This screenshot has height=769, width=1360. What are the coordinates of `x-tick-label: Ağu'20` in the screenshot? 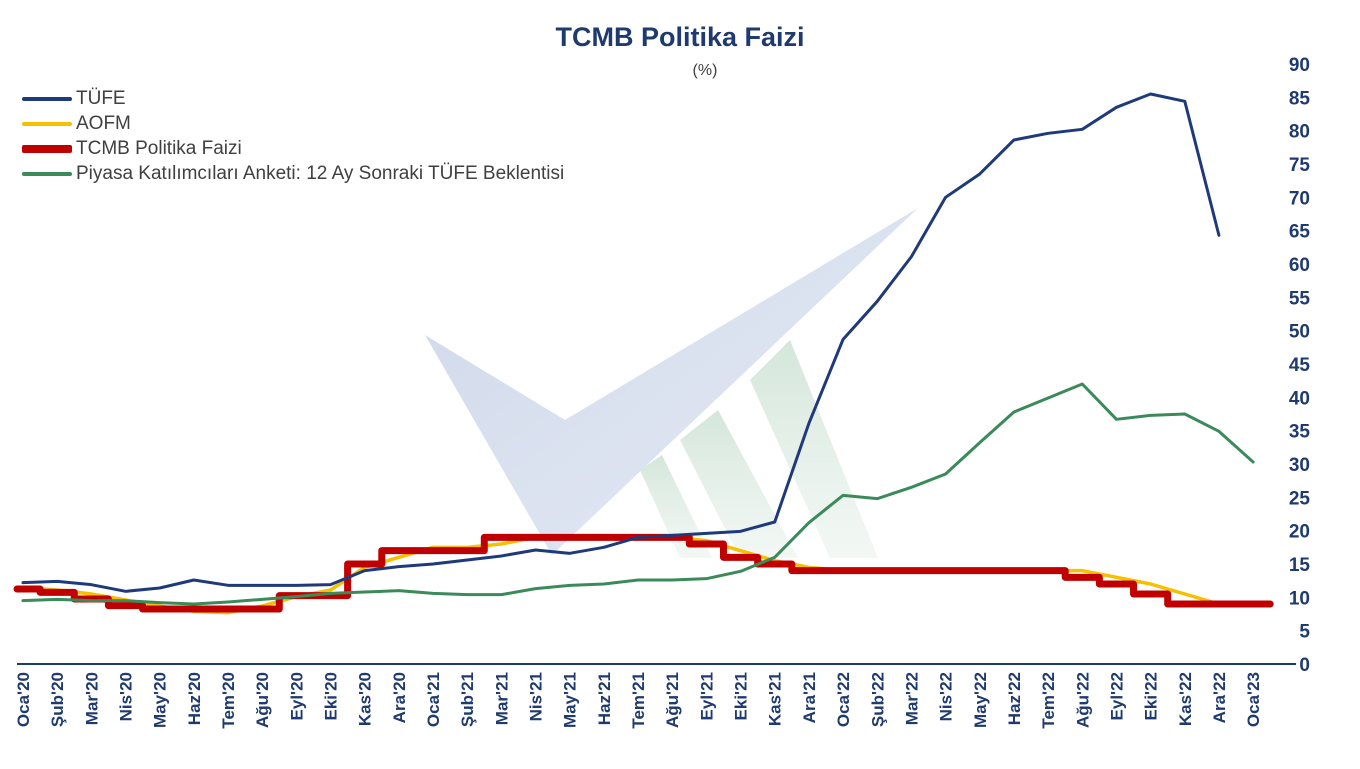 It's located at (262, 700).